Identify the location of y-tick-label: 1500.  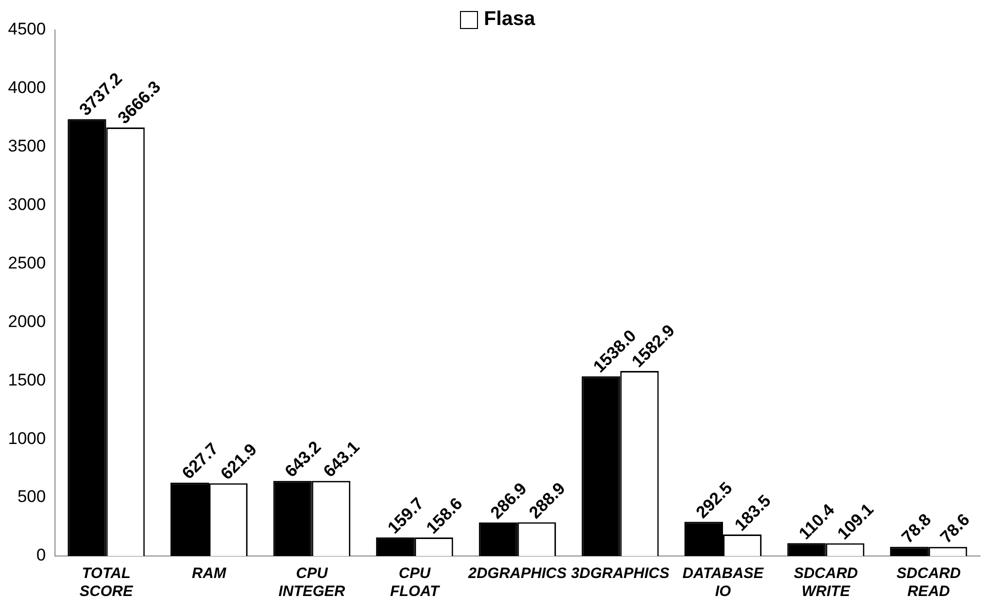
(27, 380).